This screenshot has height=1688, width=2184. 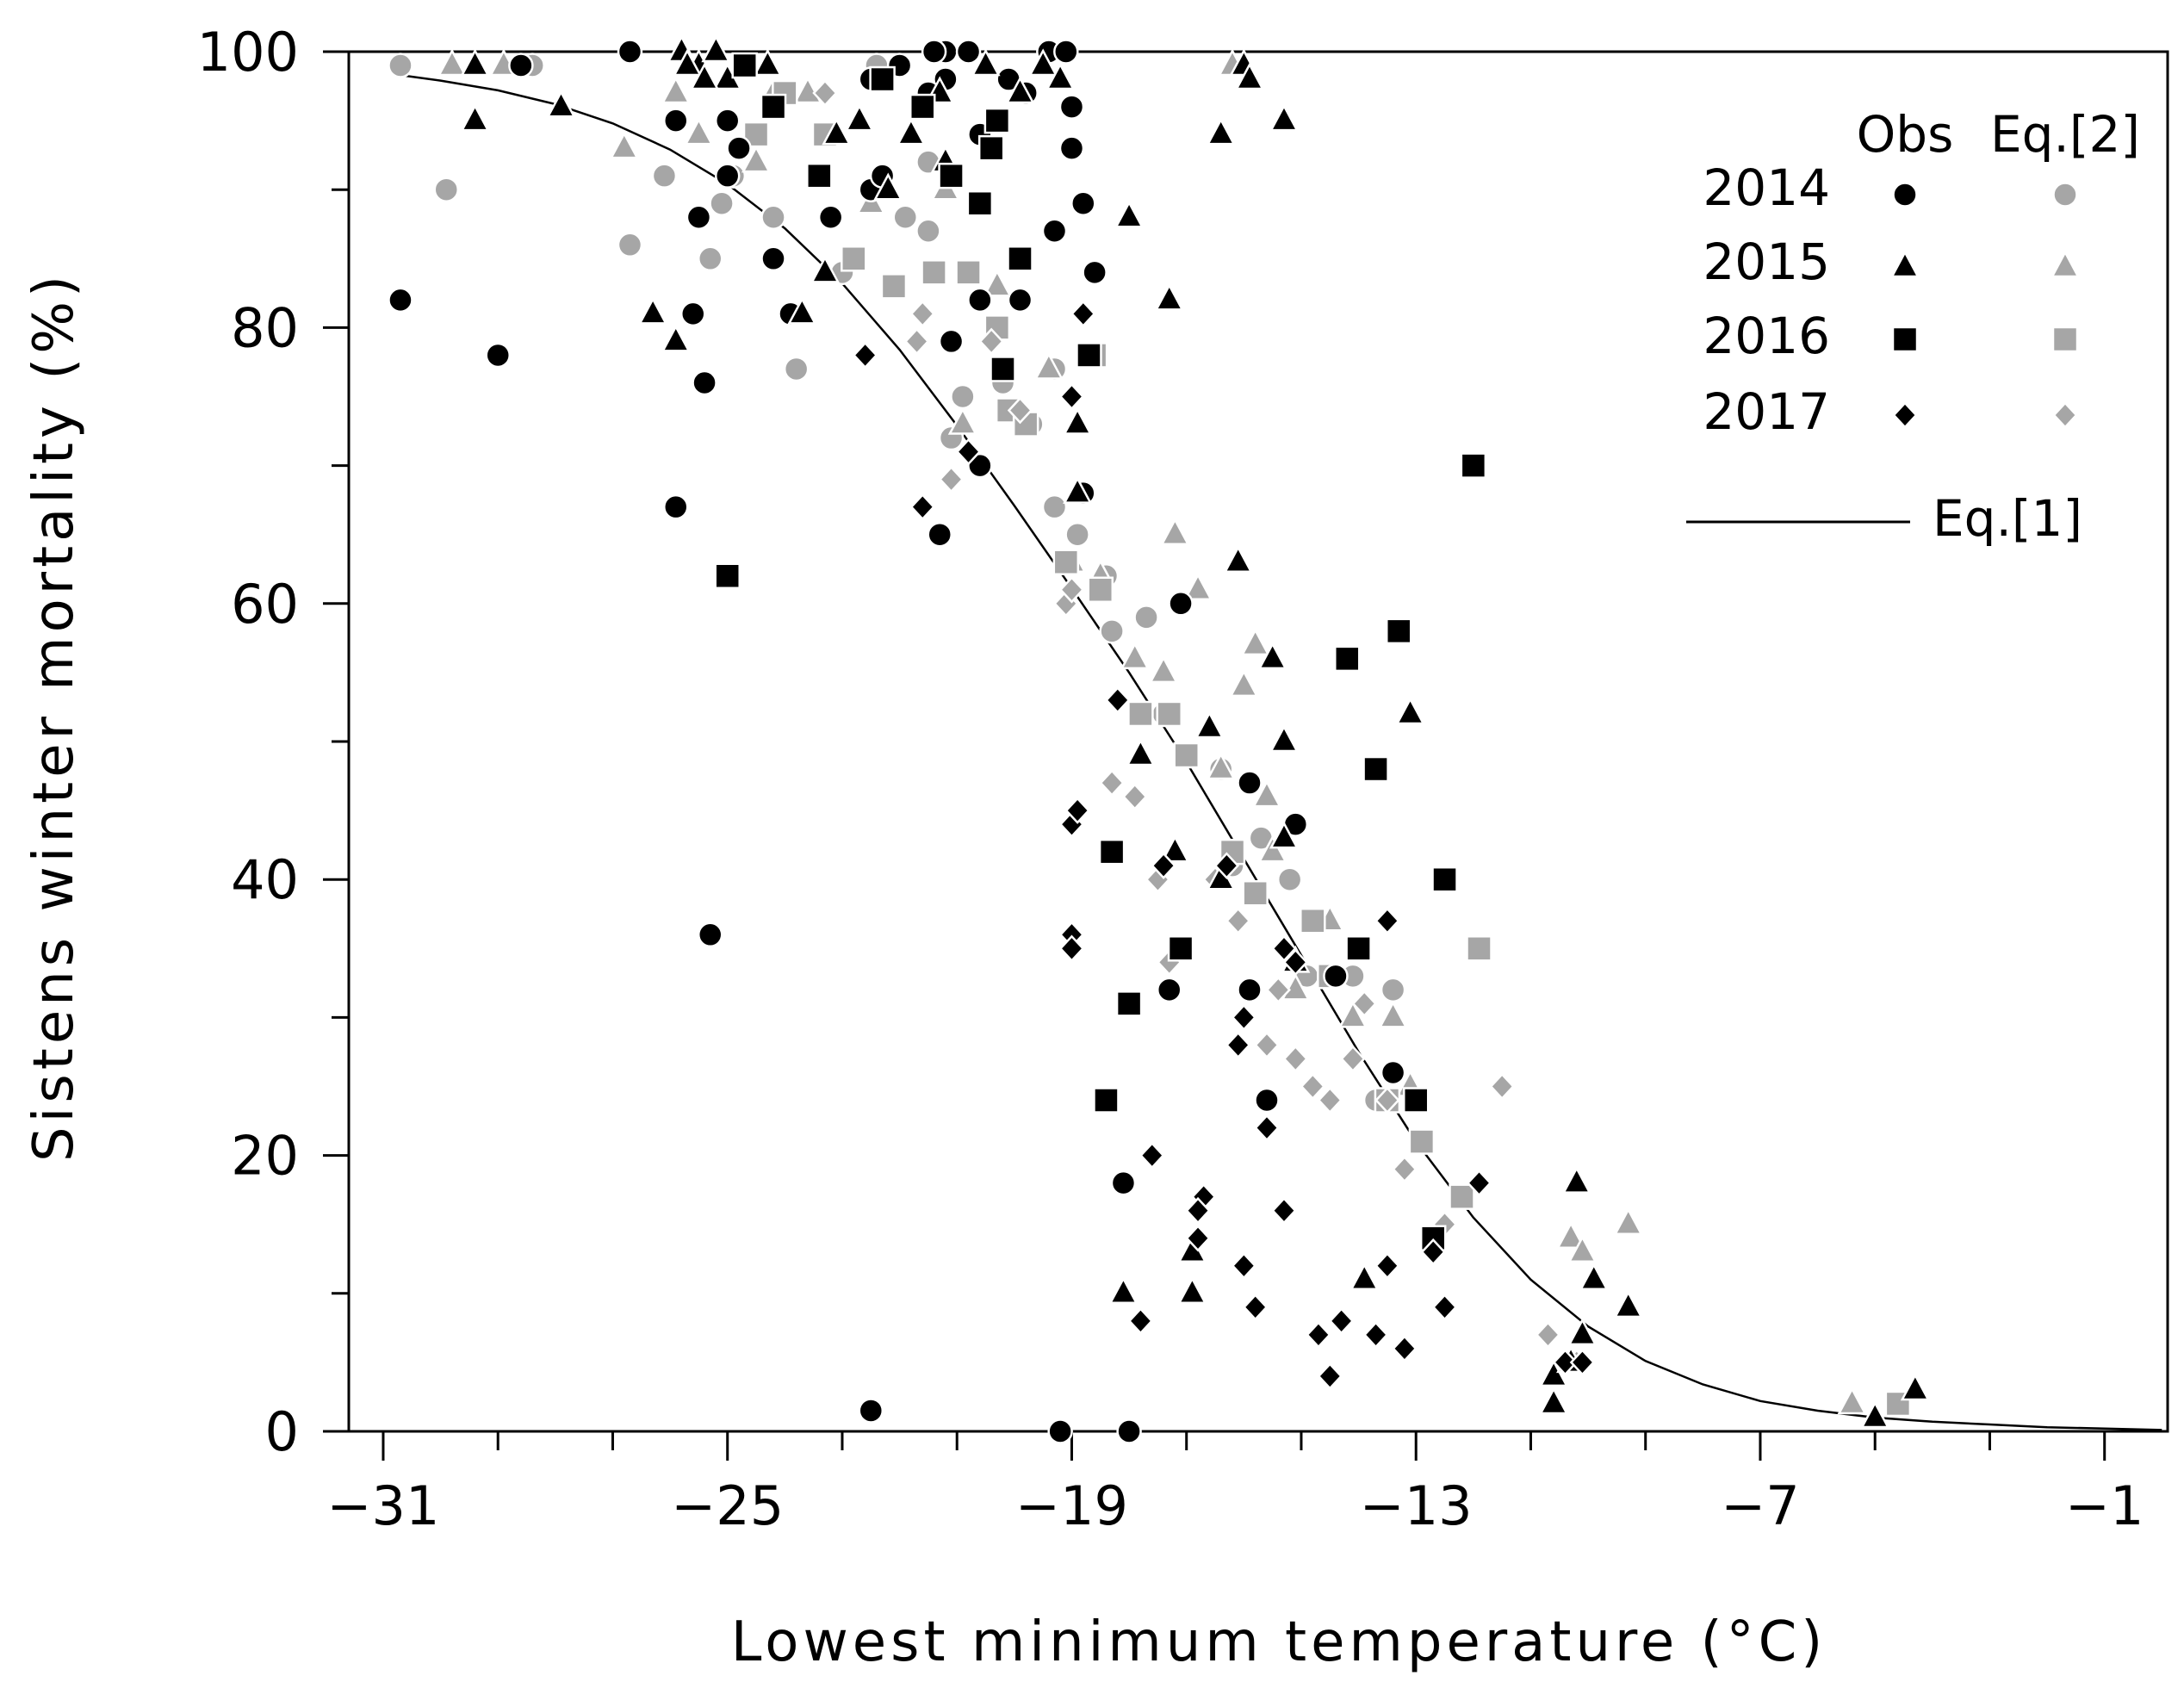 What do you see at coordinates (2065, 264) in the screenshot?
I see `legend-eq2-2015-marker` at bounding box center [2065, 264].